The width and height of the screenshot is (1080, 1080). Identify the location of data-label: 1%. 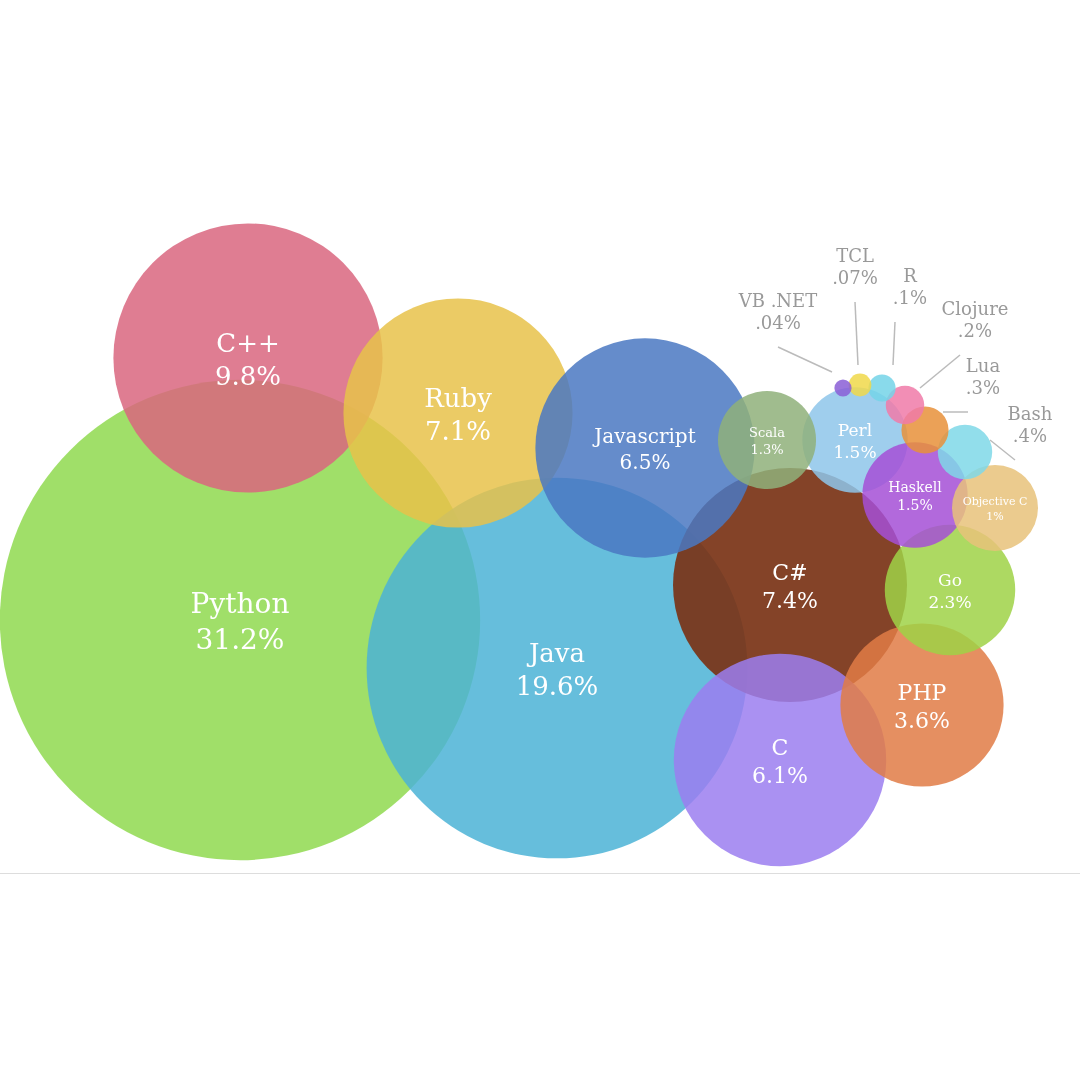
(995, 516).